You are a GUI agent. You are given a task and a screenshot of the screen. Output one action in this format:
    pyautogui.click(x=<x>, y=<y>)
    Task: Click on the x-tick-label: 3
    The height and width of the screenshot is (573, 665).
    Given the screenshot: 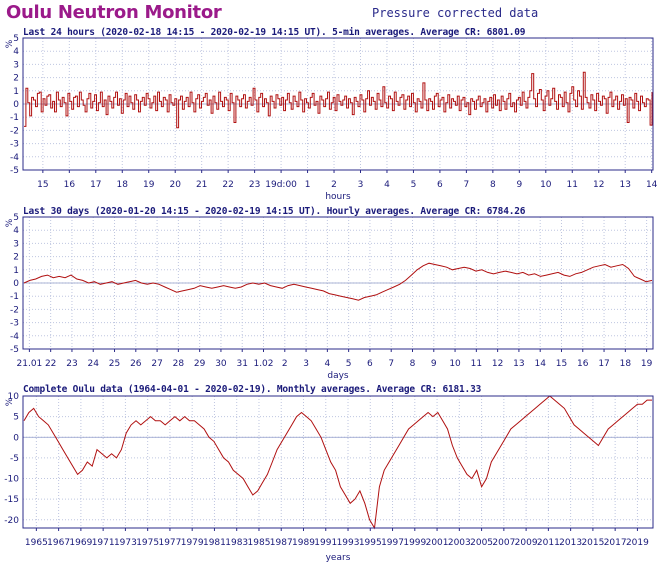 What is the action you would take?
    pyautogui.click(x=361, y=185)
    